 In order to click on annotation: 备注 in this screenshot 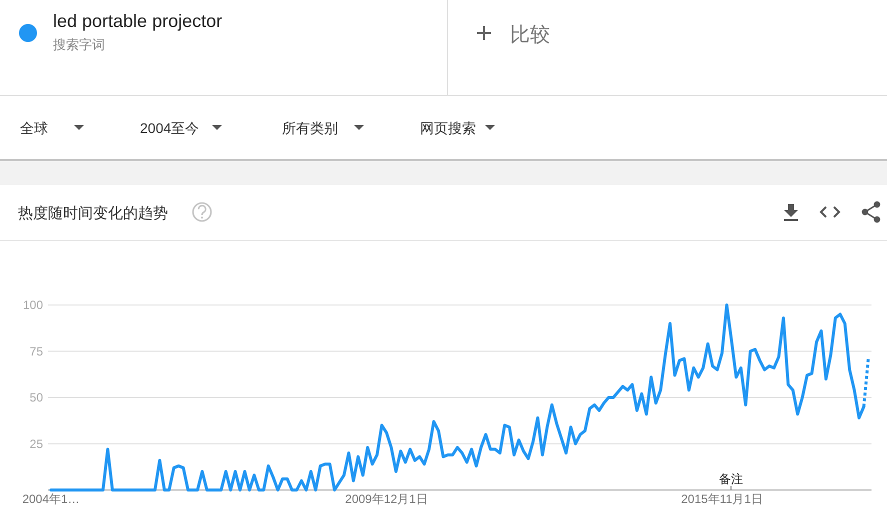, I will do `click(731, 479)`.